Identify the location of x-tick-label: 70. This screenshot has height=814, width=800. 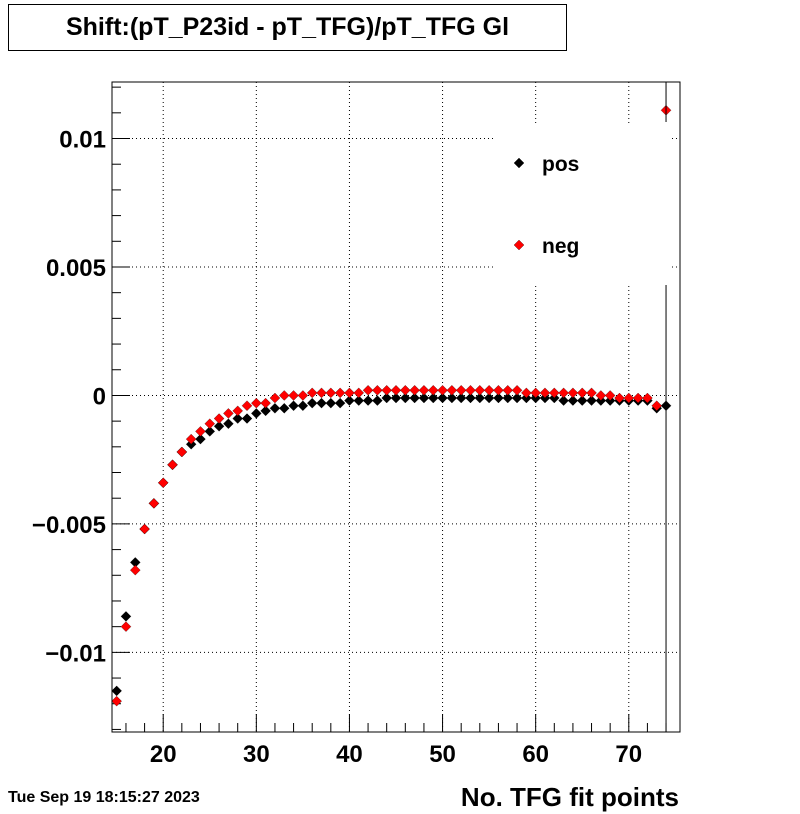
(628, 754).